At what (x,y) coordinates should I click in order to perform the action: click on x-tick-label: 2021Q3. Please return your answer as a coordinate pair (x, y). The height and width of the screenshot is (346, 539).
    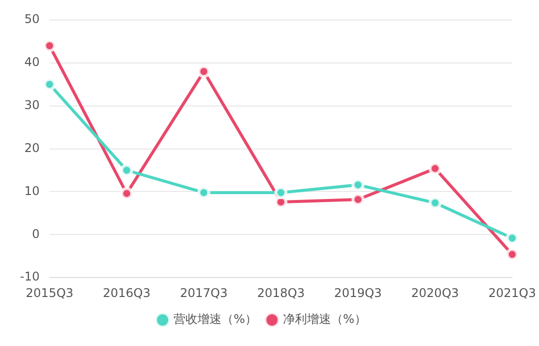
    Looking at the image, I should click on (512, 293).